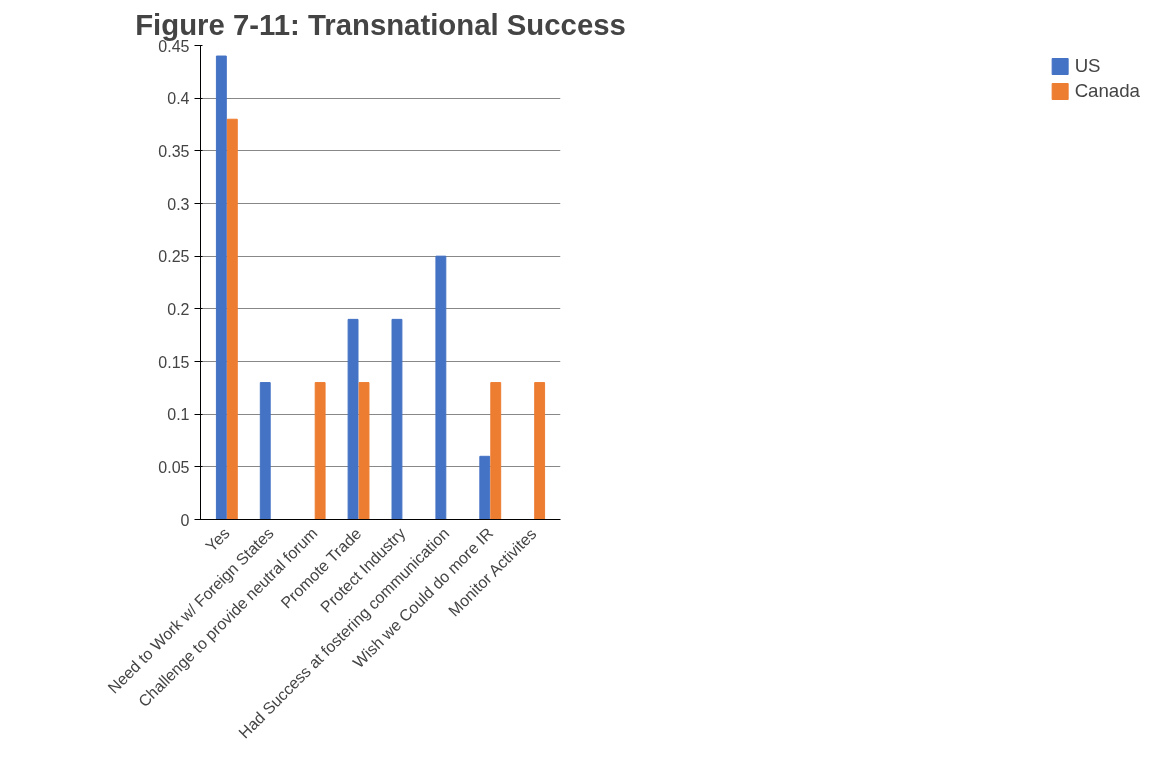 Image resolution: width=1162 pixels, height=764 pixels. Describe the element at coordinates (178, 415) in the screenshot. I see `y-tick-label: 0.1` at that location.